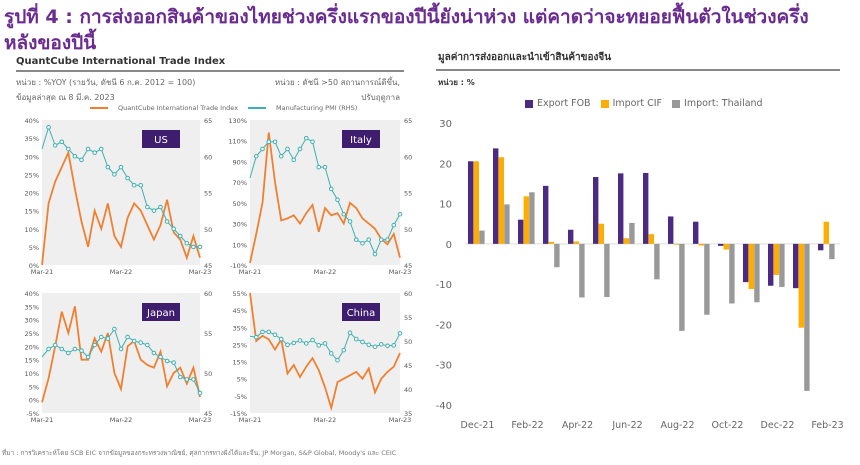  Describe the element at coordinates (644, 103) in the screenshot. I see `bar-legend: Export FOB Import CIF Import: Thailand` at that location.